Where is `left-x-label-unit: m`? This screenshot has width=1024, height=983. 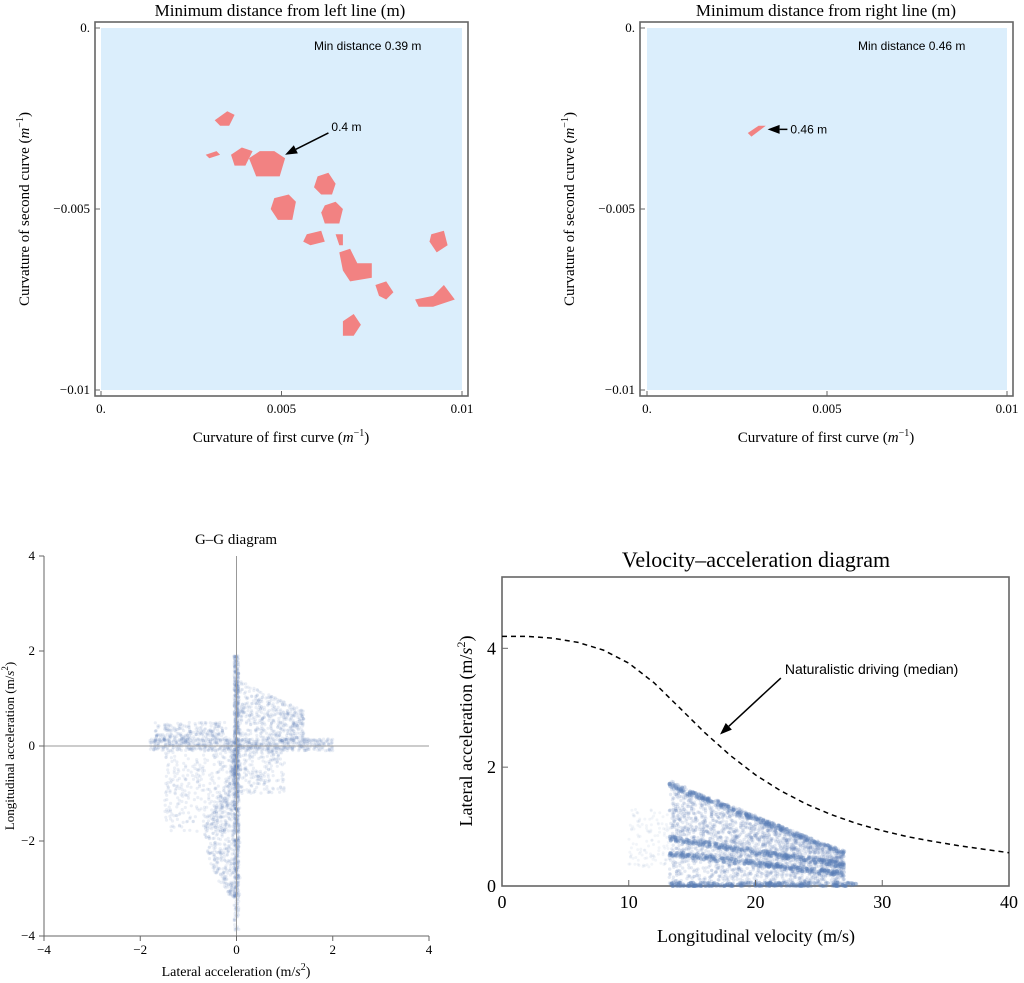 left-x-label-unit: m is located at coordinates (348, 438).